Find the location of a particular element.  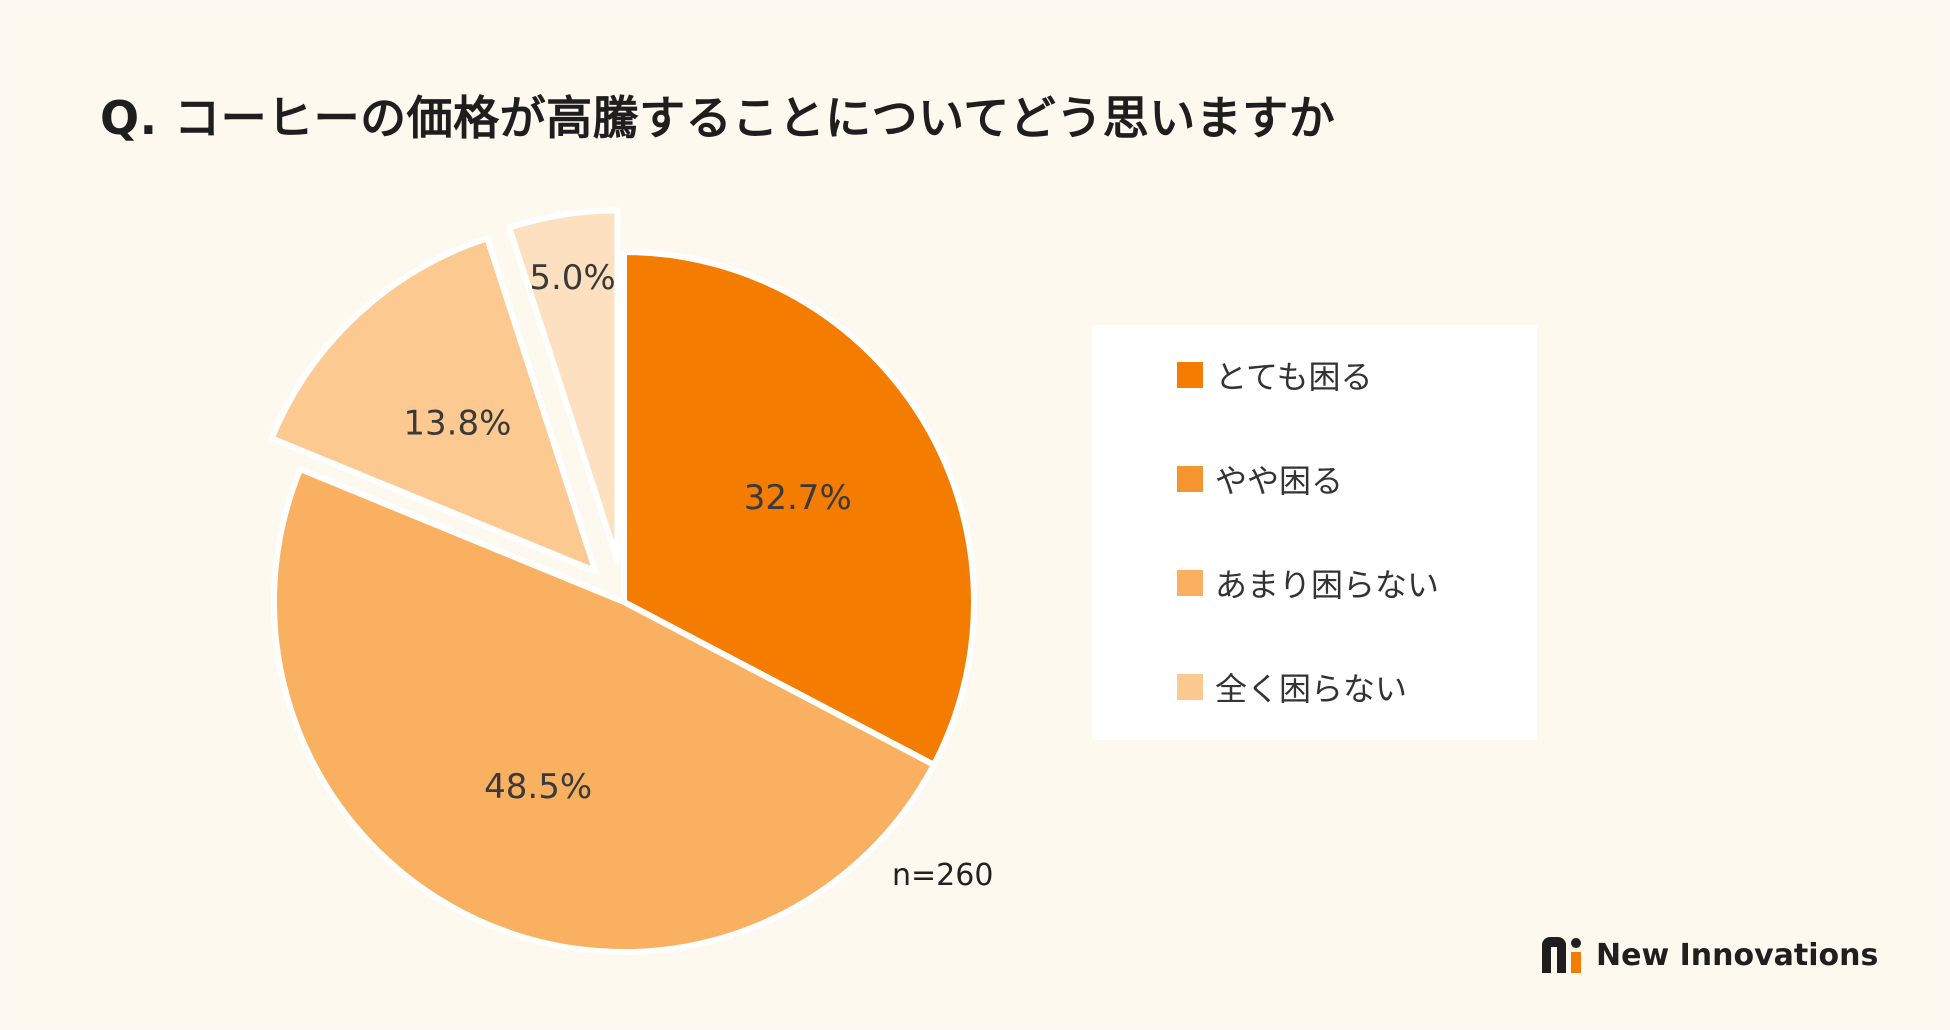

pie-label-1: 48.5% is located at coordinates (538, 787).